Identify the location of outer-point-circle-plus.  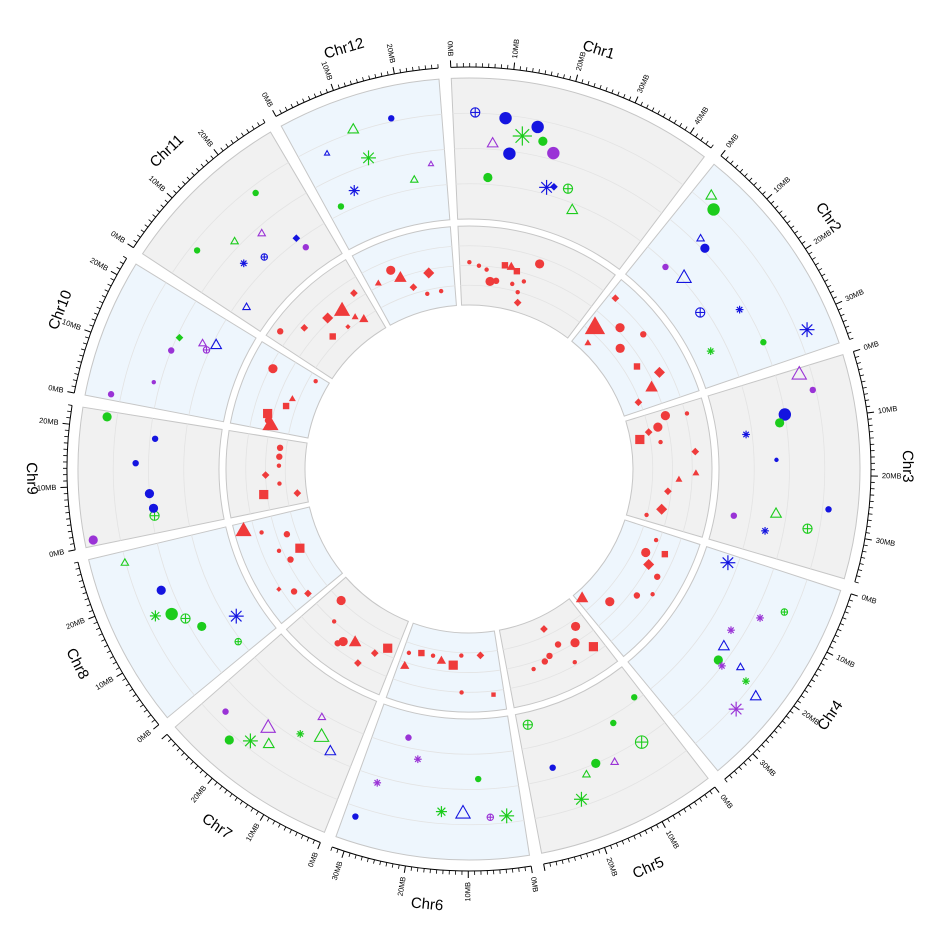
(490, 817).